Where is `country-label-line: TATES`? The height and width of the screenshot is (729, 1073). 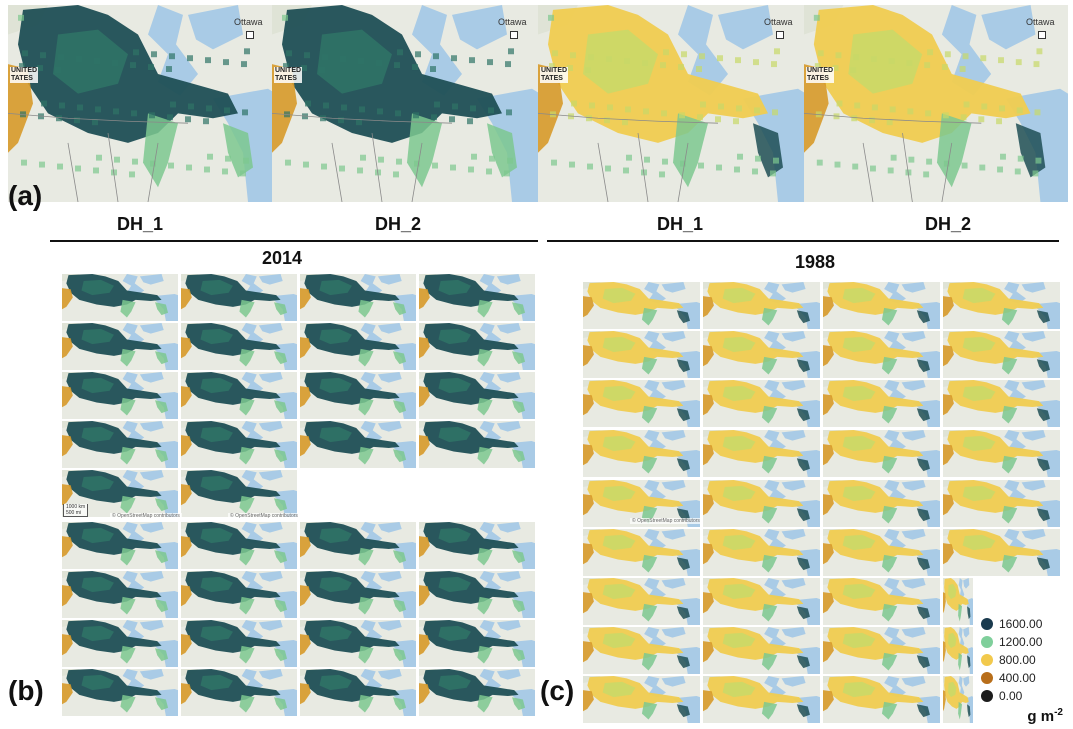
country-label-line: TATES is located at coordinates (22, 78).